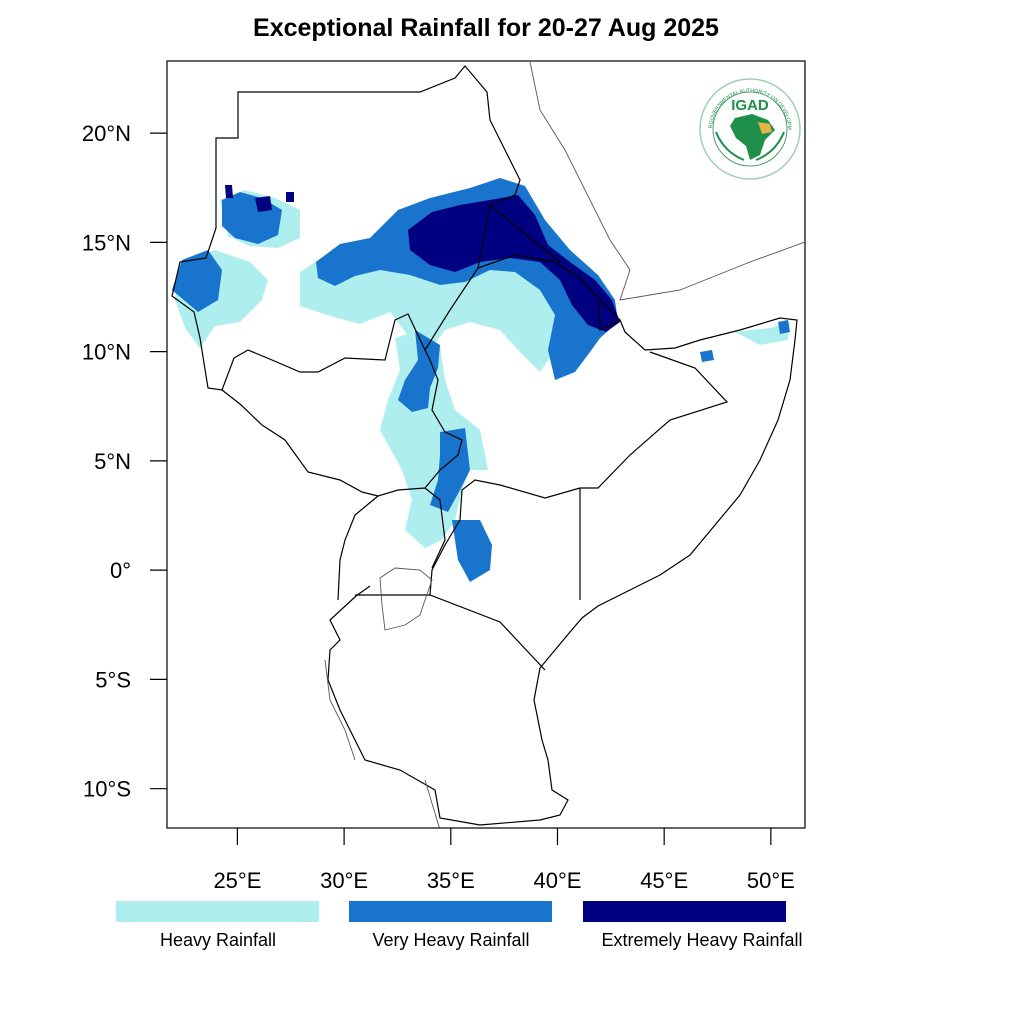 The width and height of the screenshot is (1024, 1024). Describe the element at coordinates (106, 133) in the screenshot. I see `lat-tick-label: 20°N` at that location.